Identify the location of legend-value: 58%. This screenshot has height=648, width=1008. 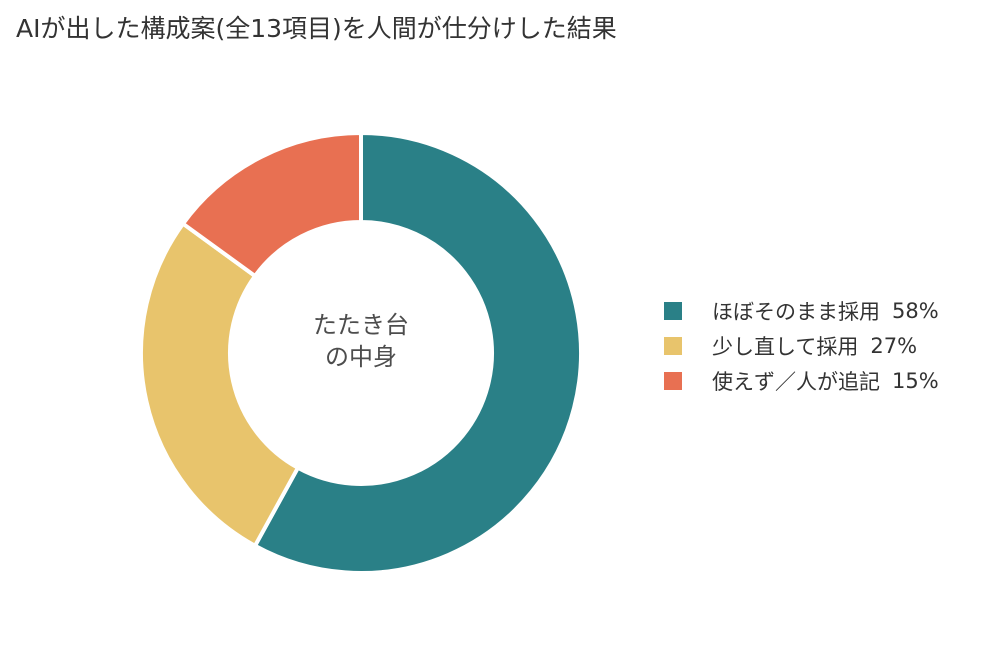
(915, 311).